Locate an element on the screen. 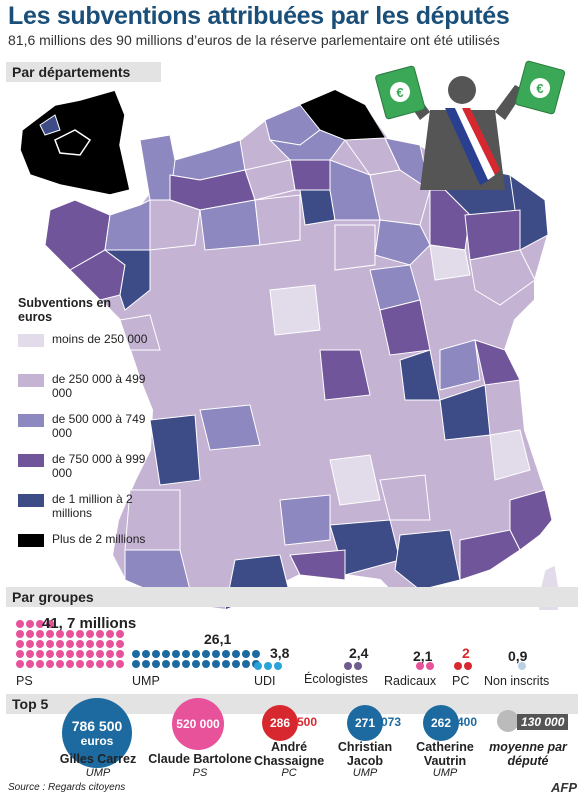 The height and width of the screenshot is (800, 585). group-value-ps: 41, 7 millions is located at coordinates (89, 623).